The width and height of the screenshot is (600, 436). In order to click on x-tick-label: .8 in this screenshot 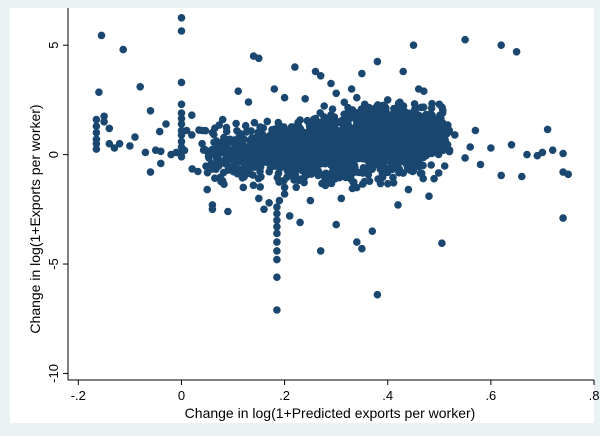, I will do `click(594, 395)`.